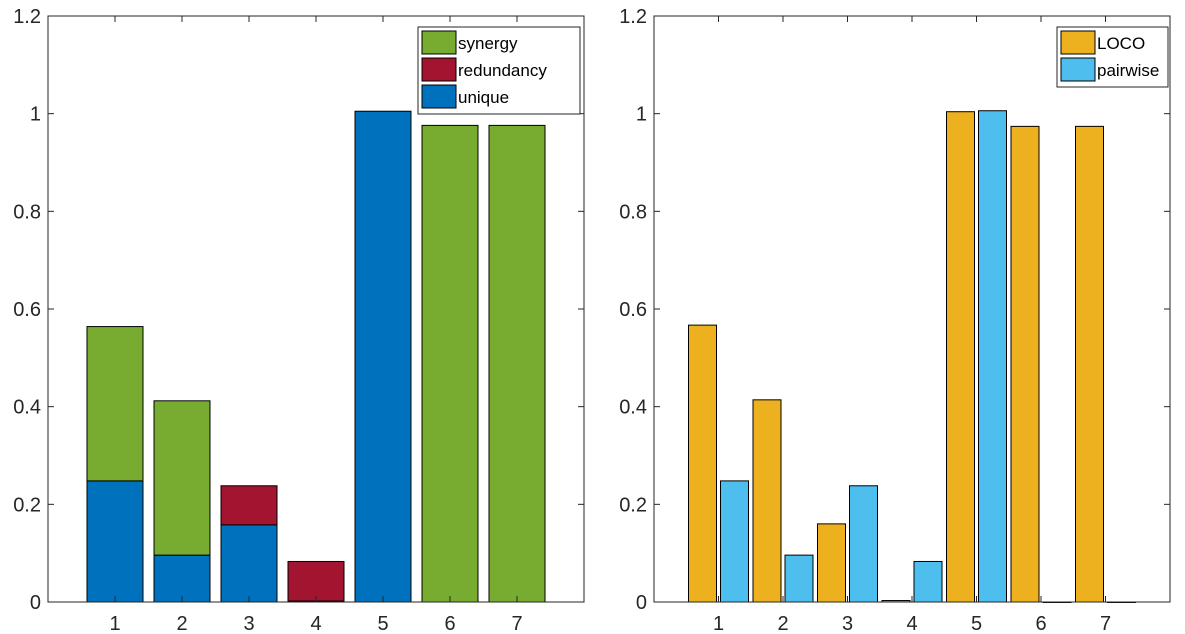 Image resolution: width=1185 pixels, height=634 pixels. I want to click on right-ytick-label: 1, so click(641, 115).